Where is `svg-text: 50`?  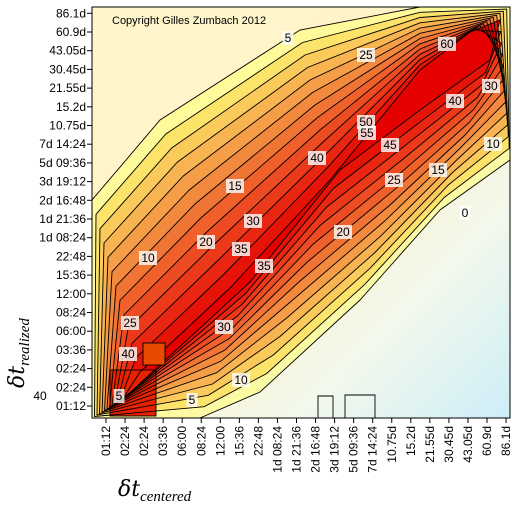 svg-text: 50 is located at coordinates (366, 122).